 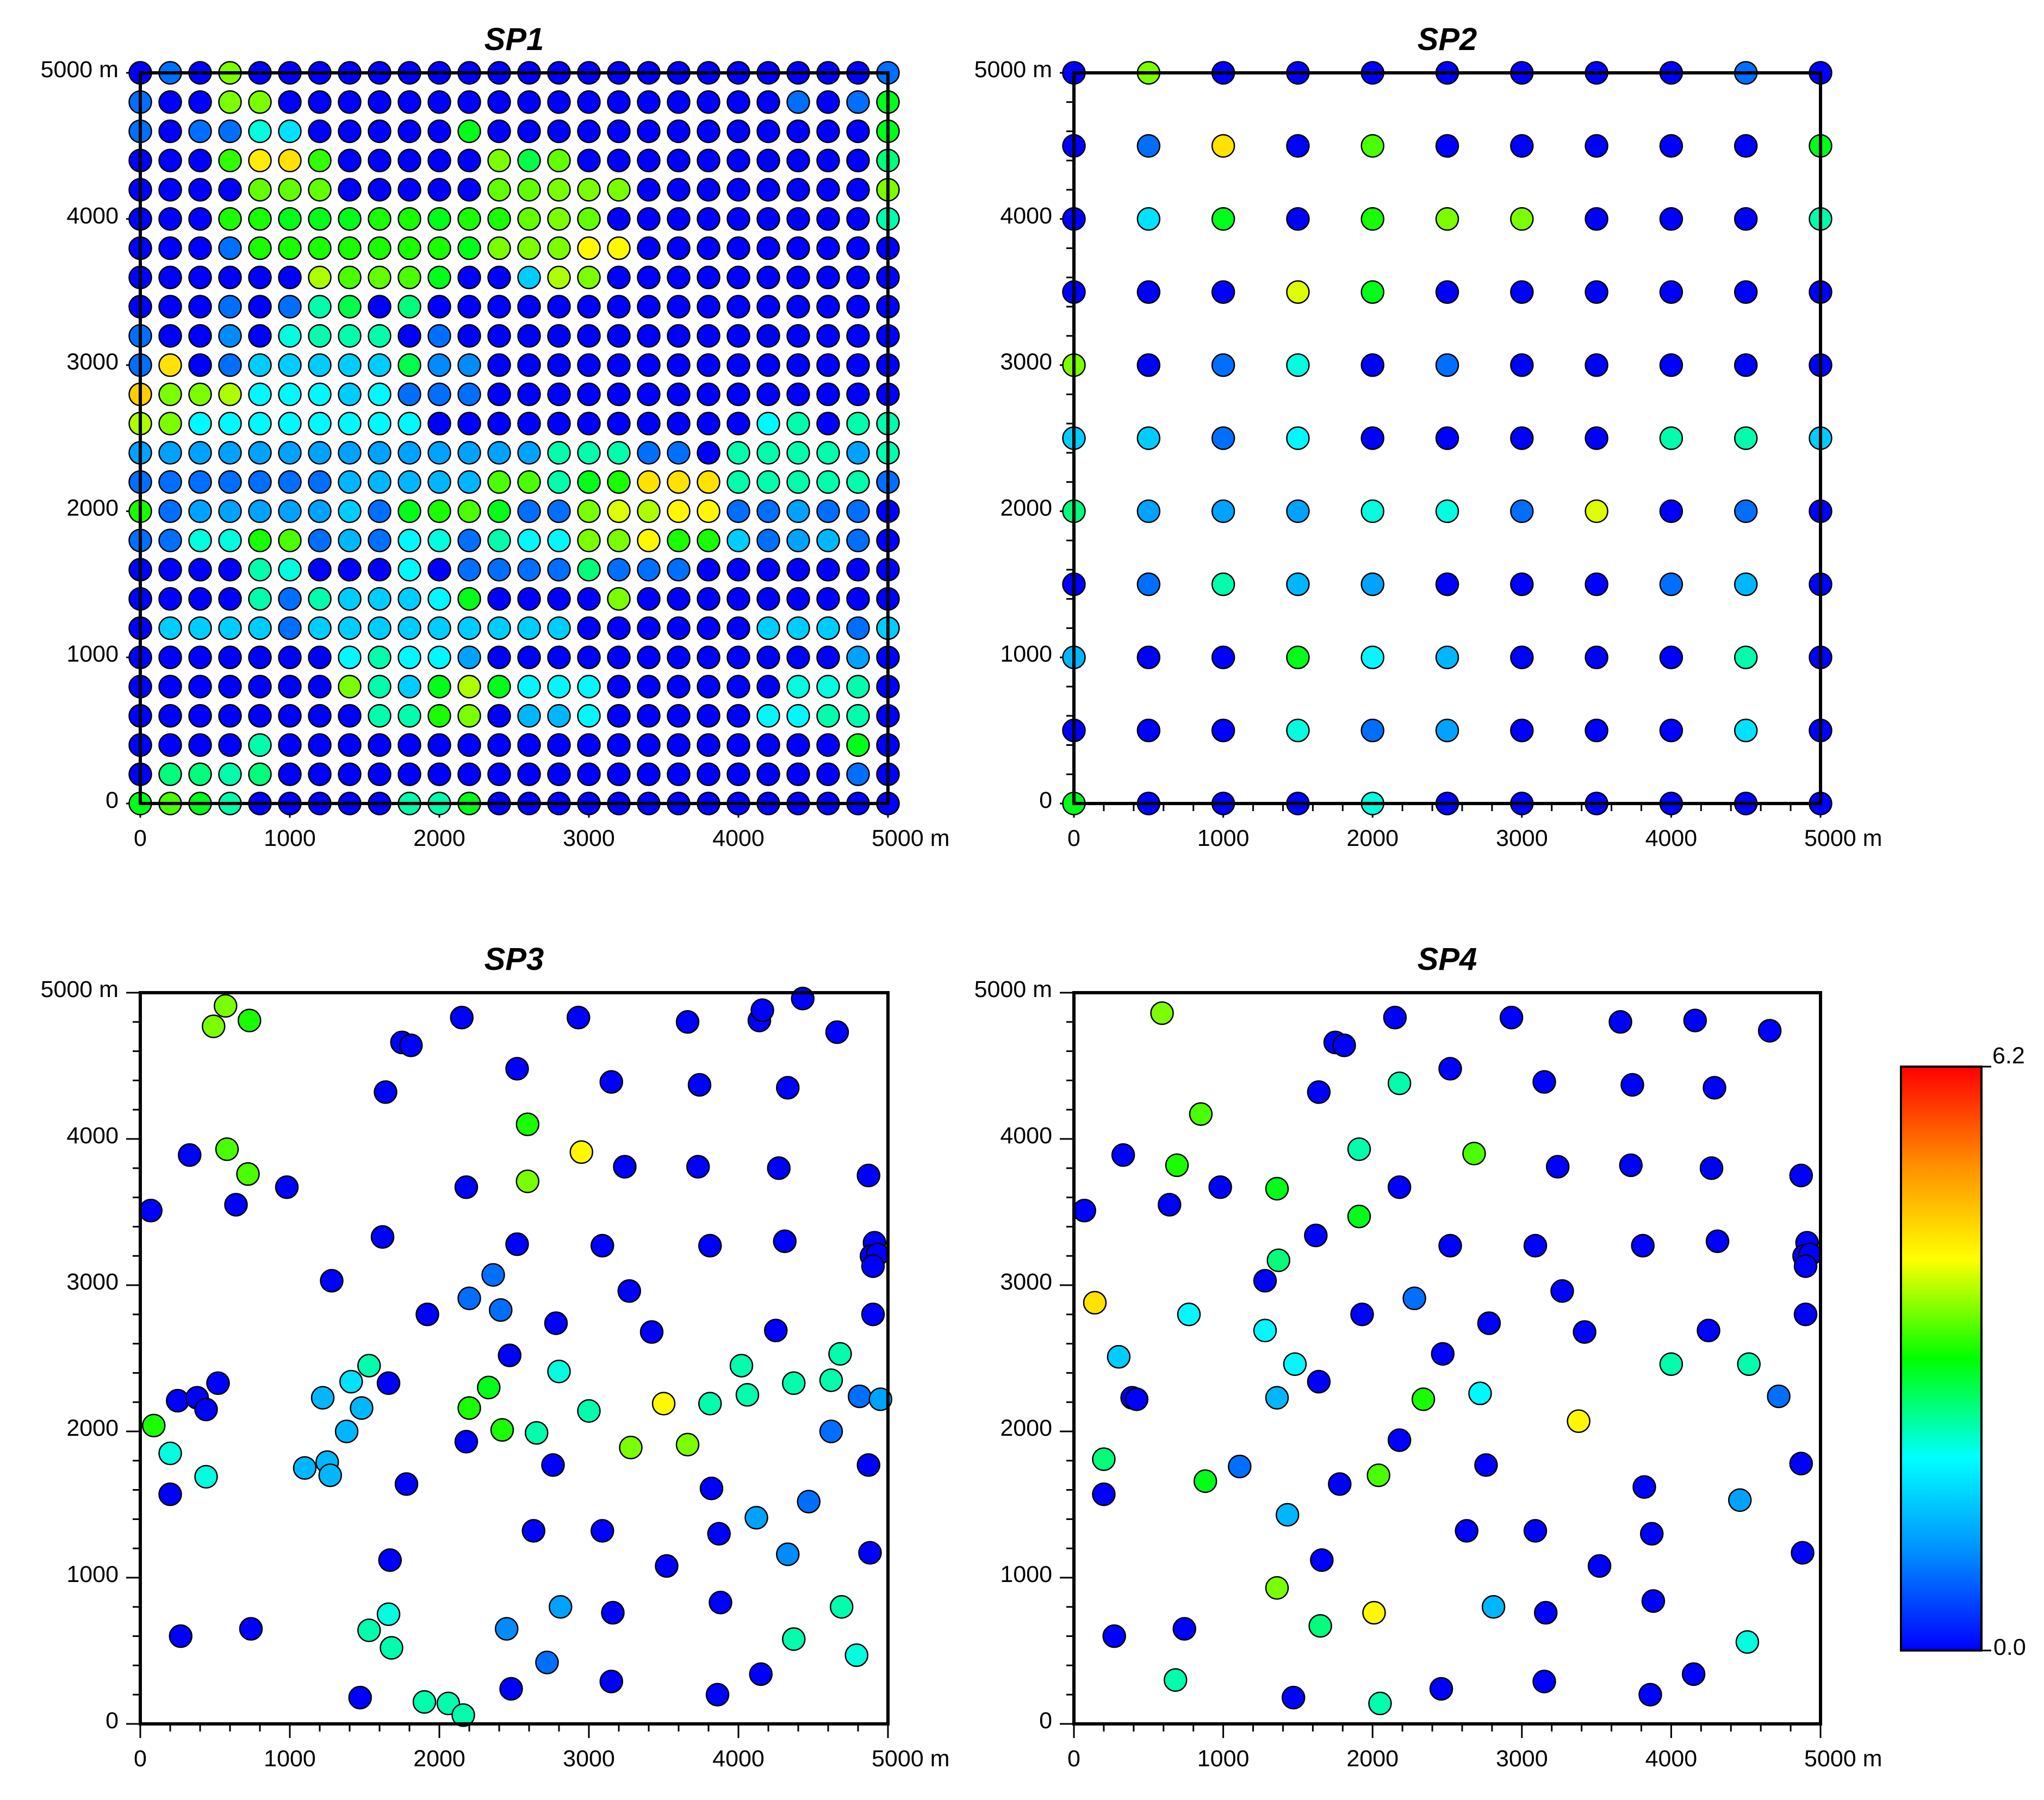 What do you see at coordinates (92, 508) in the screenshot?
I see `y-tick-label: 2000` at bounding box center [92, 508].